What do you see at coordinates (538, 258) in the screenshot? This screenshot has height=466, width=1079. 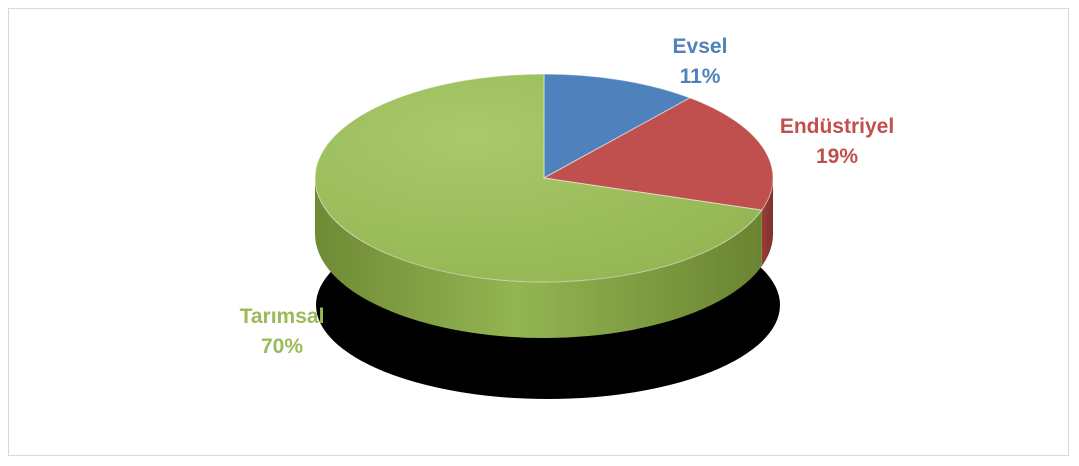 I see `pie-slice-side-tar-msal` at bounding box center [538, 258].